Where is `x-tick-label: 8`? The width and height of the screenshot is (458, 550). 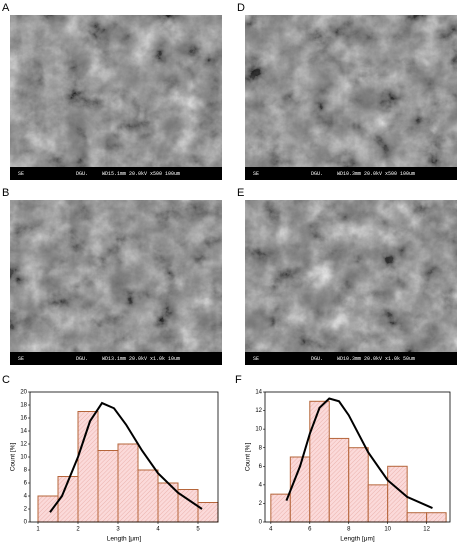 x-tick-label: 8 is located at coordinates (349, 530).